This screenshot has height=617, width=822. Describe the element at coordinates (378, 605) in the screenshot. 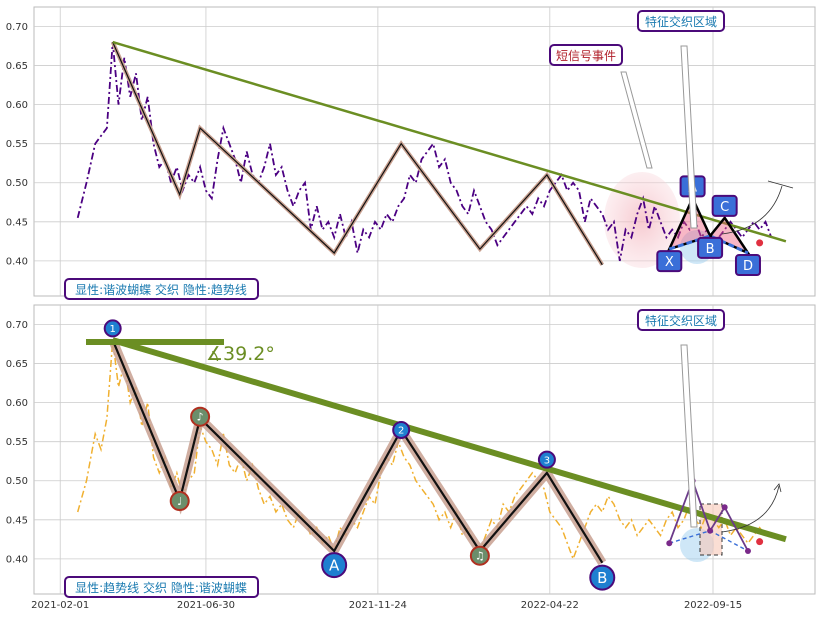

I see `x-tick-label: 2021-11-24` at that location.